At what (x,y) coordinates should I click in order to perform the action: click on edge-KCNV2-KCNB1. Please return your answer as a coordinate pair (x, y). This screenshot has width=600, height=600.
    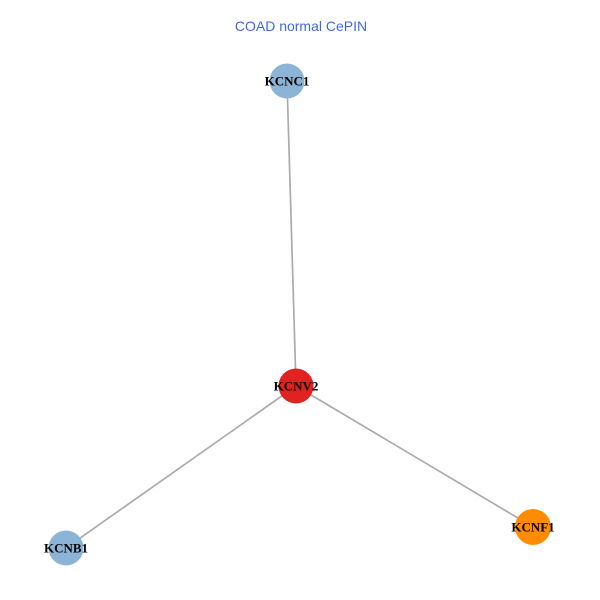
    Looking at the image, I should click on (181, 467).